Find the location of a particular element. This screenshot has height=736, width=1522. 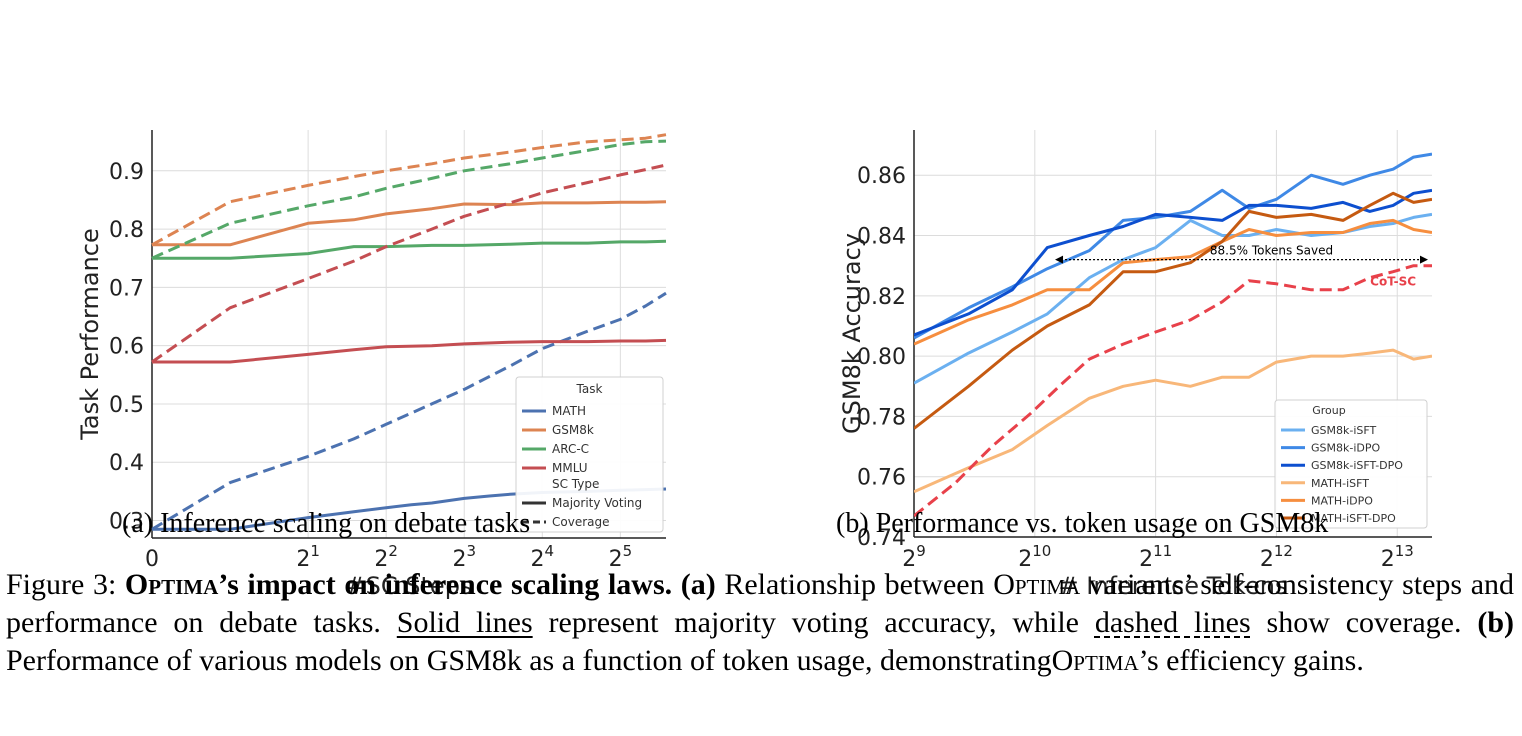

x-tick-label: 25 is located at coordinates (621, 557).